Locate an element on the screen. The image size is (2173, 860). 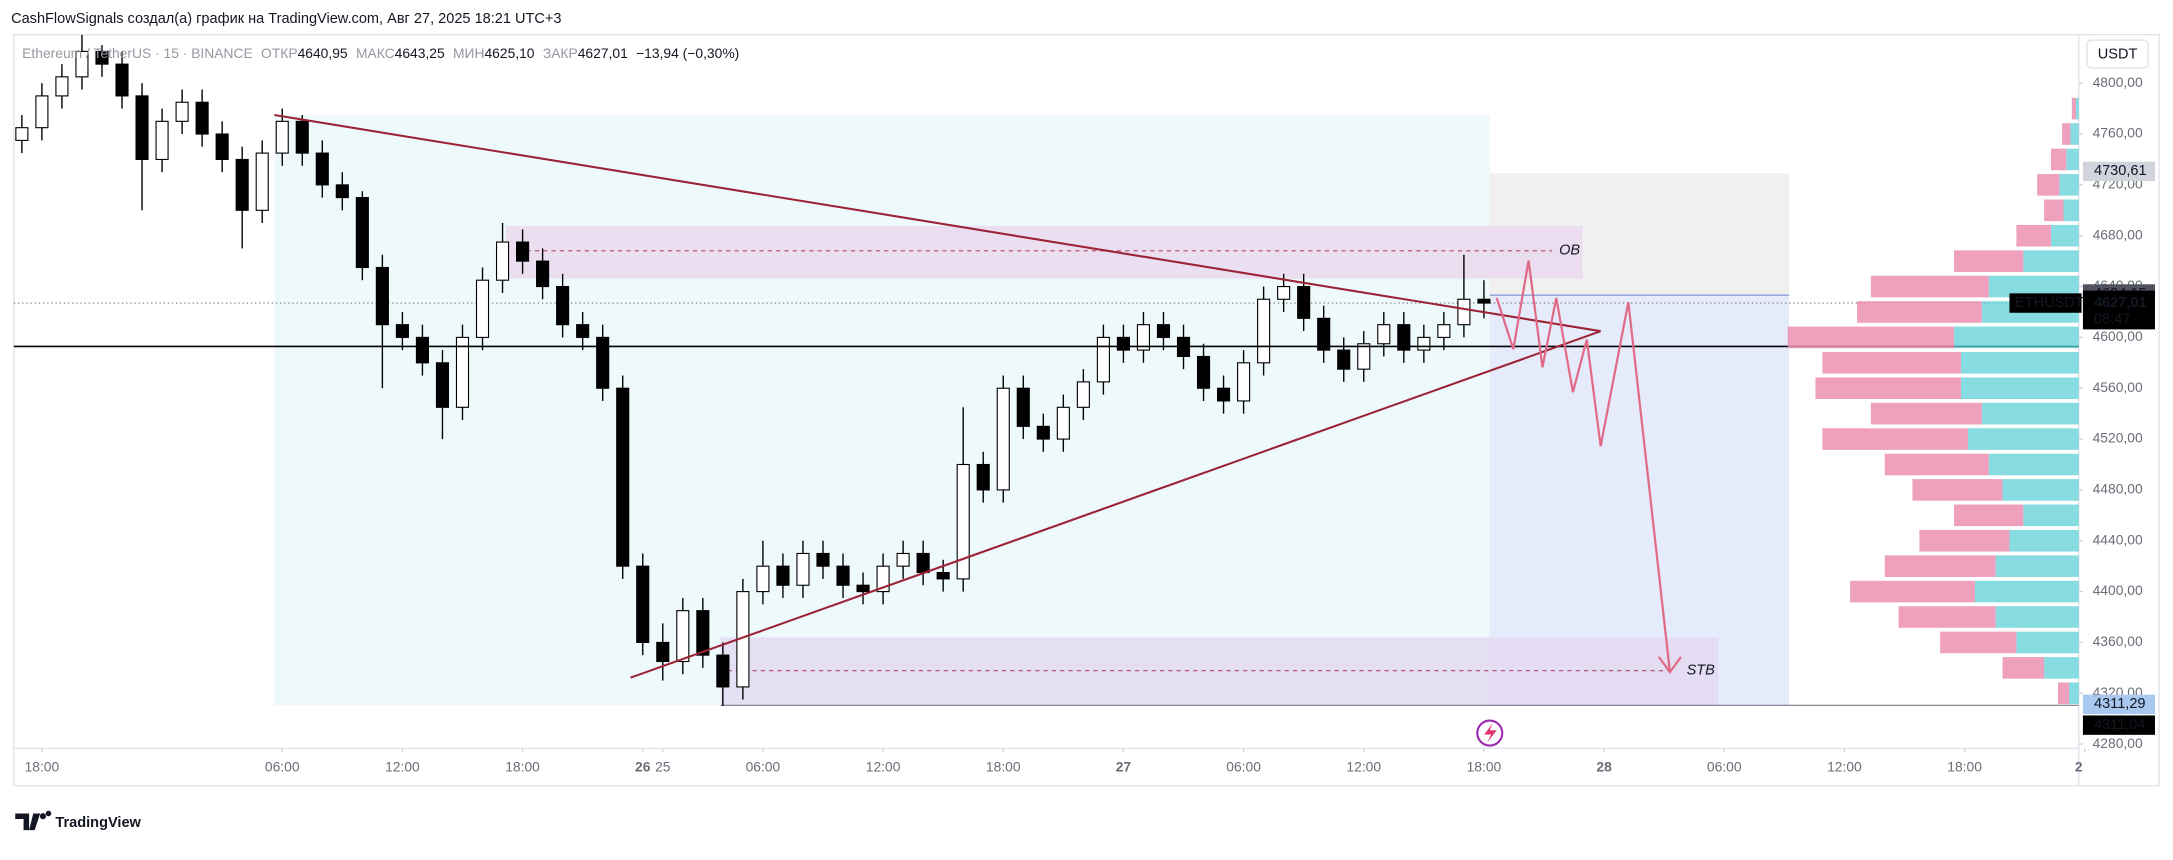
legend-value: 4640,95 is located at coordinates (323, 53).